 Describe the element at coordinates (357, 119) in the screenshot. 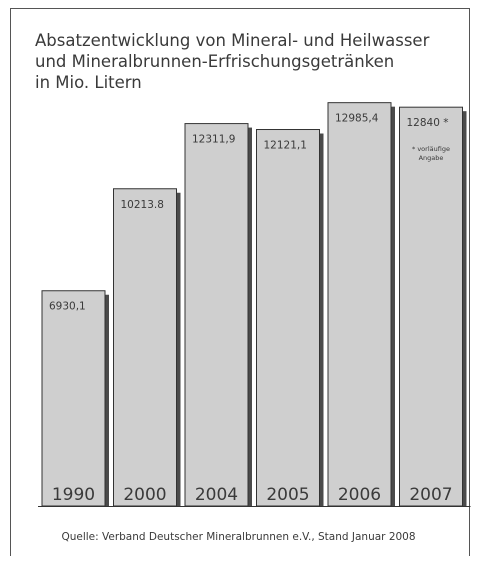

I see `value-label-2006: 12985,4` at that location.